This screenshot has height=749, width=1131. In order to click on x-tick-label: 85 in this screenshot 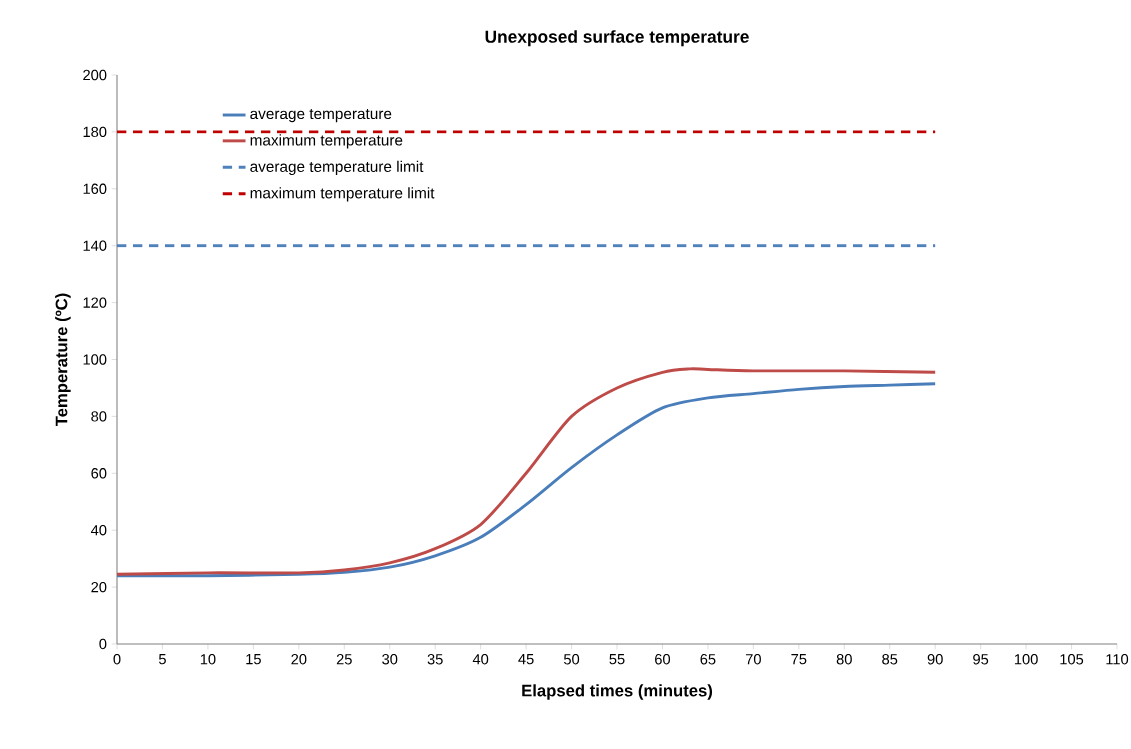, I will do `click(890, 659)`.